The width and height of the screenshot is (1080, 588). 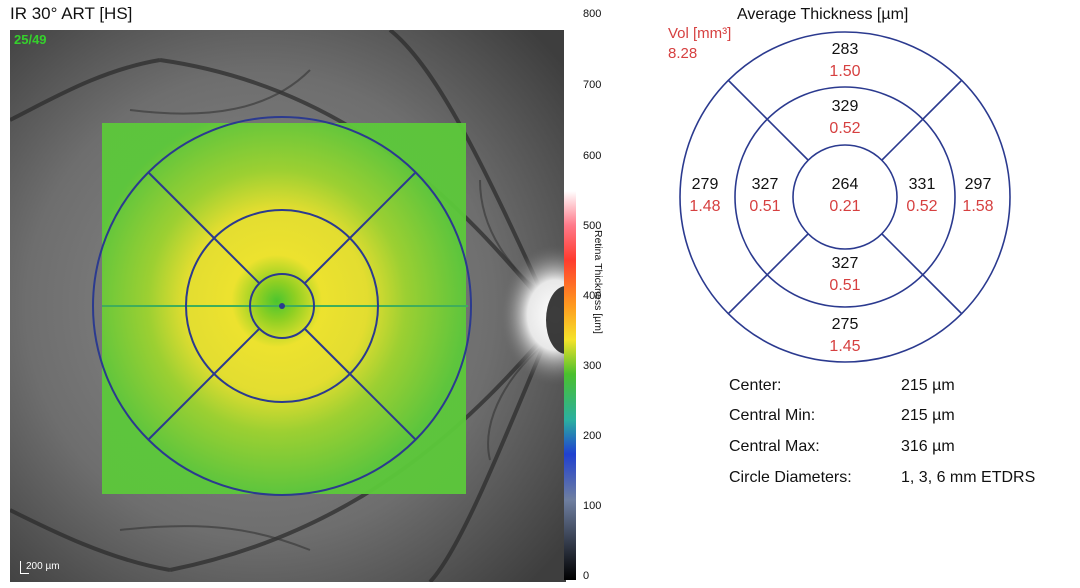 I want to click on outer-inferior-volume: 1.45, so click(x=844, y=346).